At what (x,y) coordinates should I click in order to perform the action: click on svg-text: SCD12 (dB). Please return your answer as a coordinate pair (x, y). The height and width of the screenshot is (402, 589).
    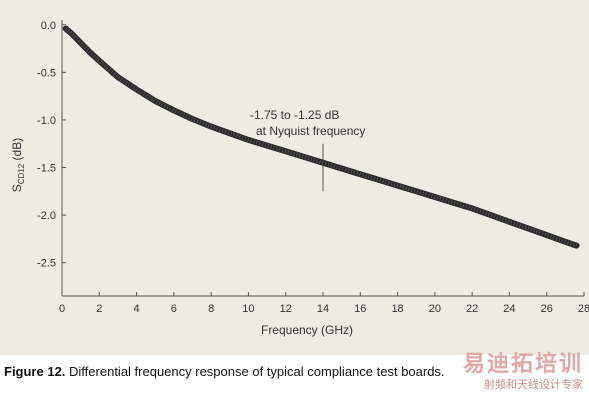
    Looking at the image, I should click on (18, 165).